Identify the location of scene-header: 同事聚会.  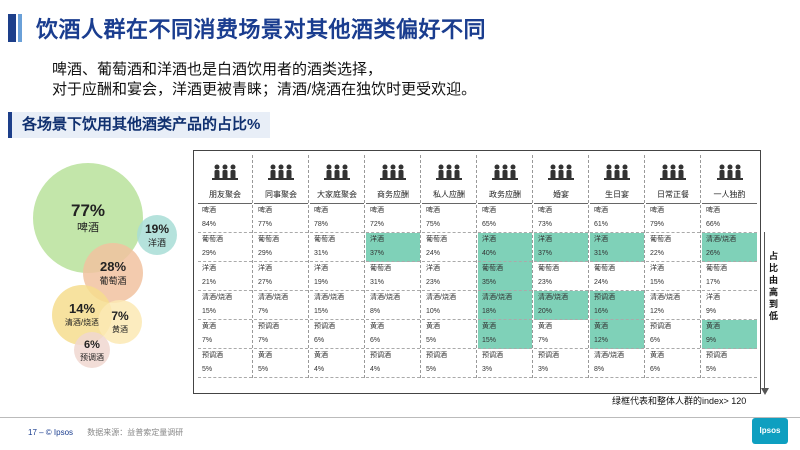
(281, 179).